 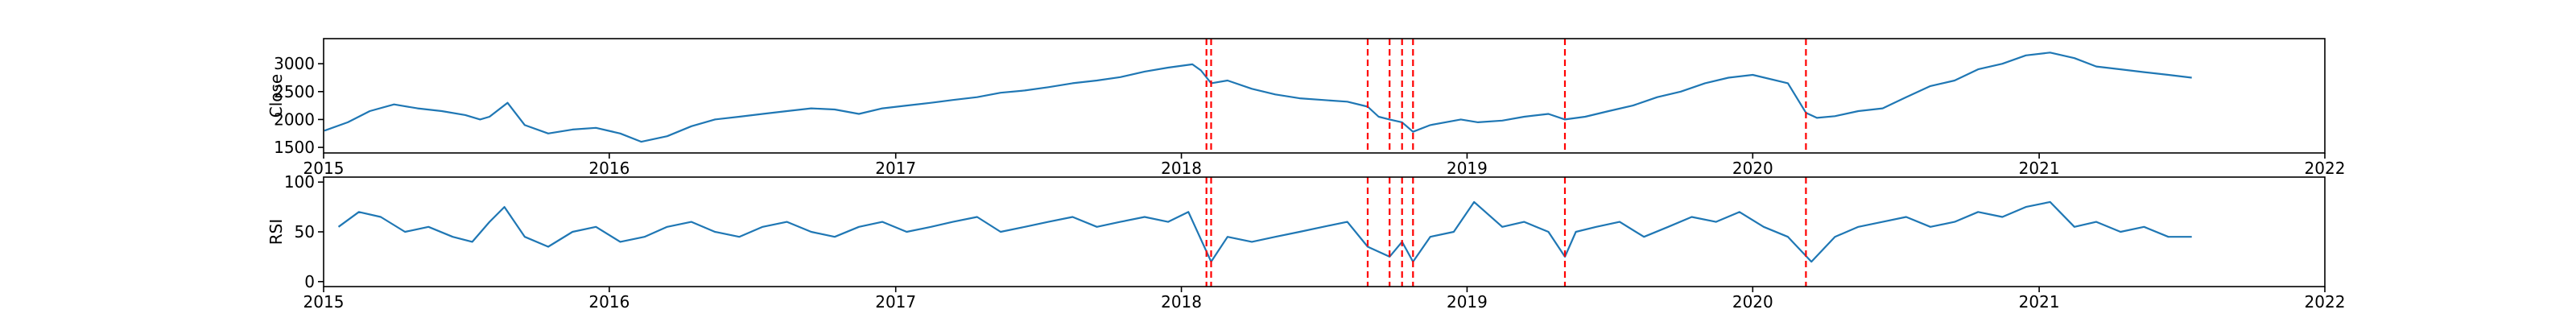 What do you see at coordinates (1752, 302) in the screenshot?
I see `rsi-x-tick-label: 2020` at bounding box center [1752, 302].